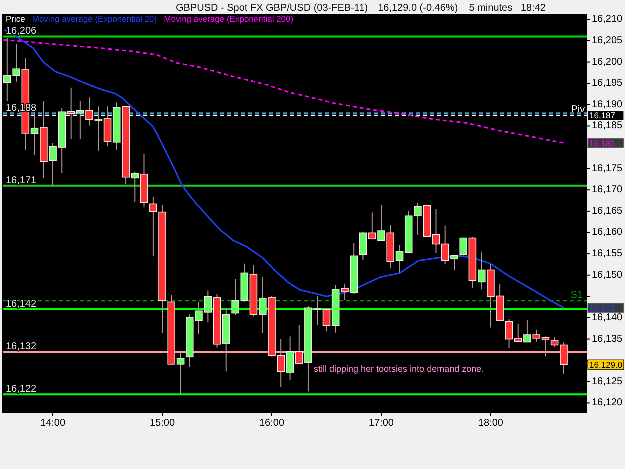 The width and height of the screenshot is (625, 469). What do you see at coordinates (462, 8) in the screenshot?
I see `chart-subtitle: 16,129.0 (-0.46%) 5 minutes 18:42` at bounding box center [462, 8].